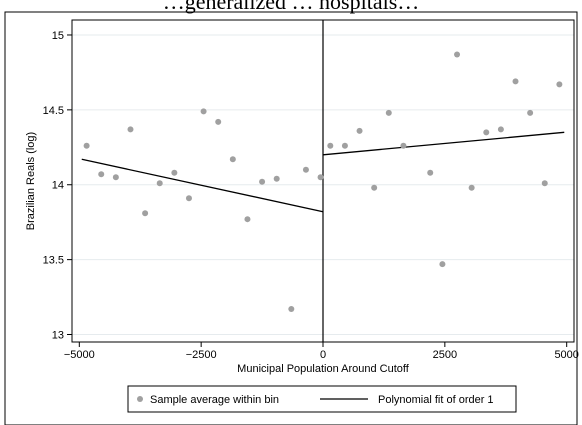 The height and width of the screenshot is (425, 582). What do you see at coordinates (214, 400) in the screenshot?
I see `legend-label-points: Sample average within bin` at bounding box center [214, 400].